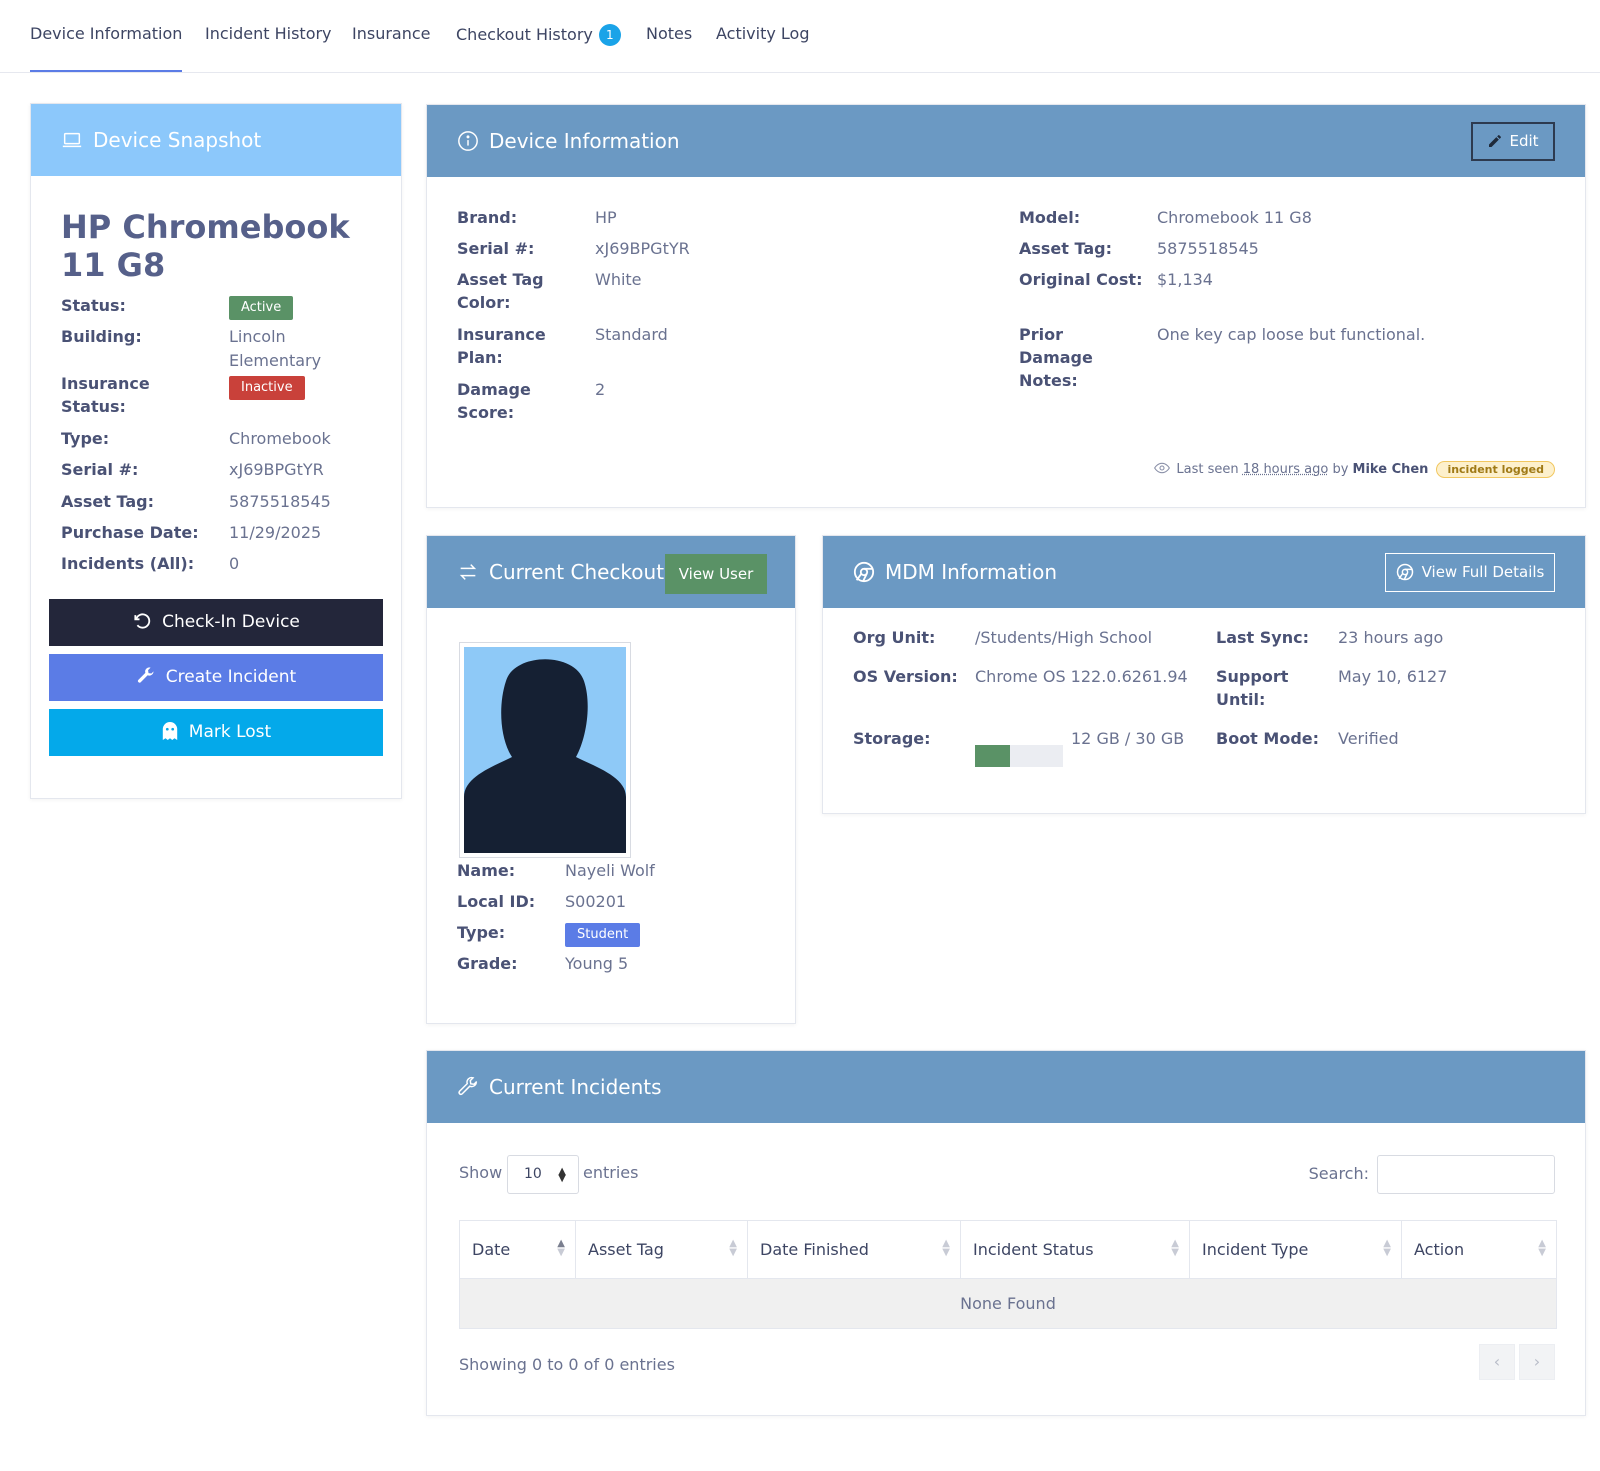  I want to click on view-full-details-button: View Full Details, so click(1470, 572).